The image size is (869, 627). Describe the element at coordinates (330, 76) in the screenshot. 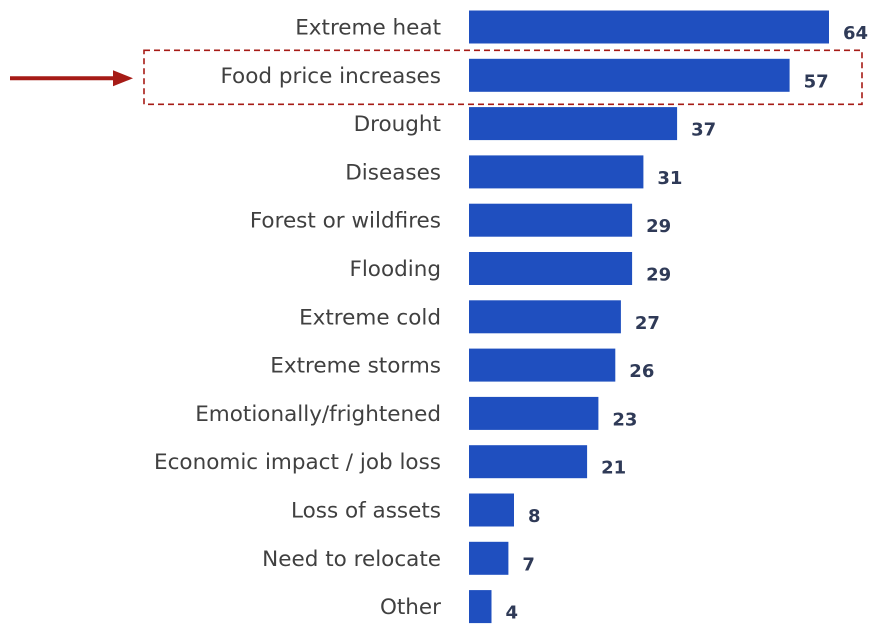

I see `category-label-food-price-increases: Food price increases` at that location.